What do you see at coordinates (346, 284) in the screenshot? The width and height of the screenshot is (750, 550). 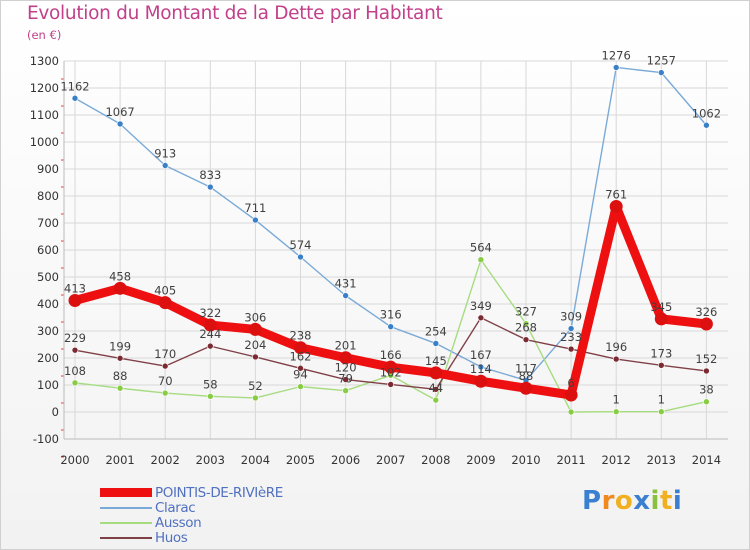 I see `data-label: 431` at bounding box center [346, 284].